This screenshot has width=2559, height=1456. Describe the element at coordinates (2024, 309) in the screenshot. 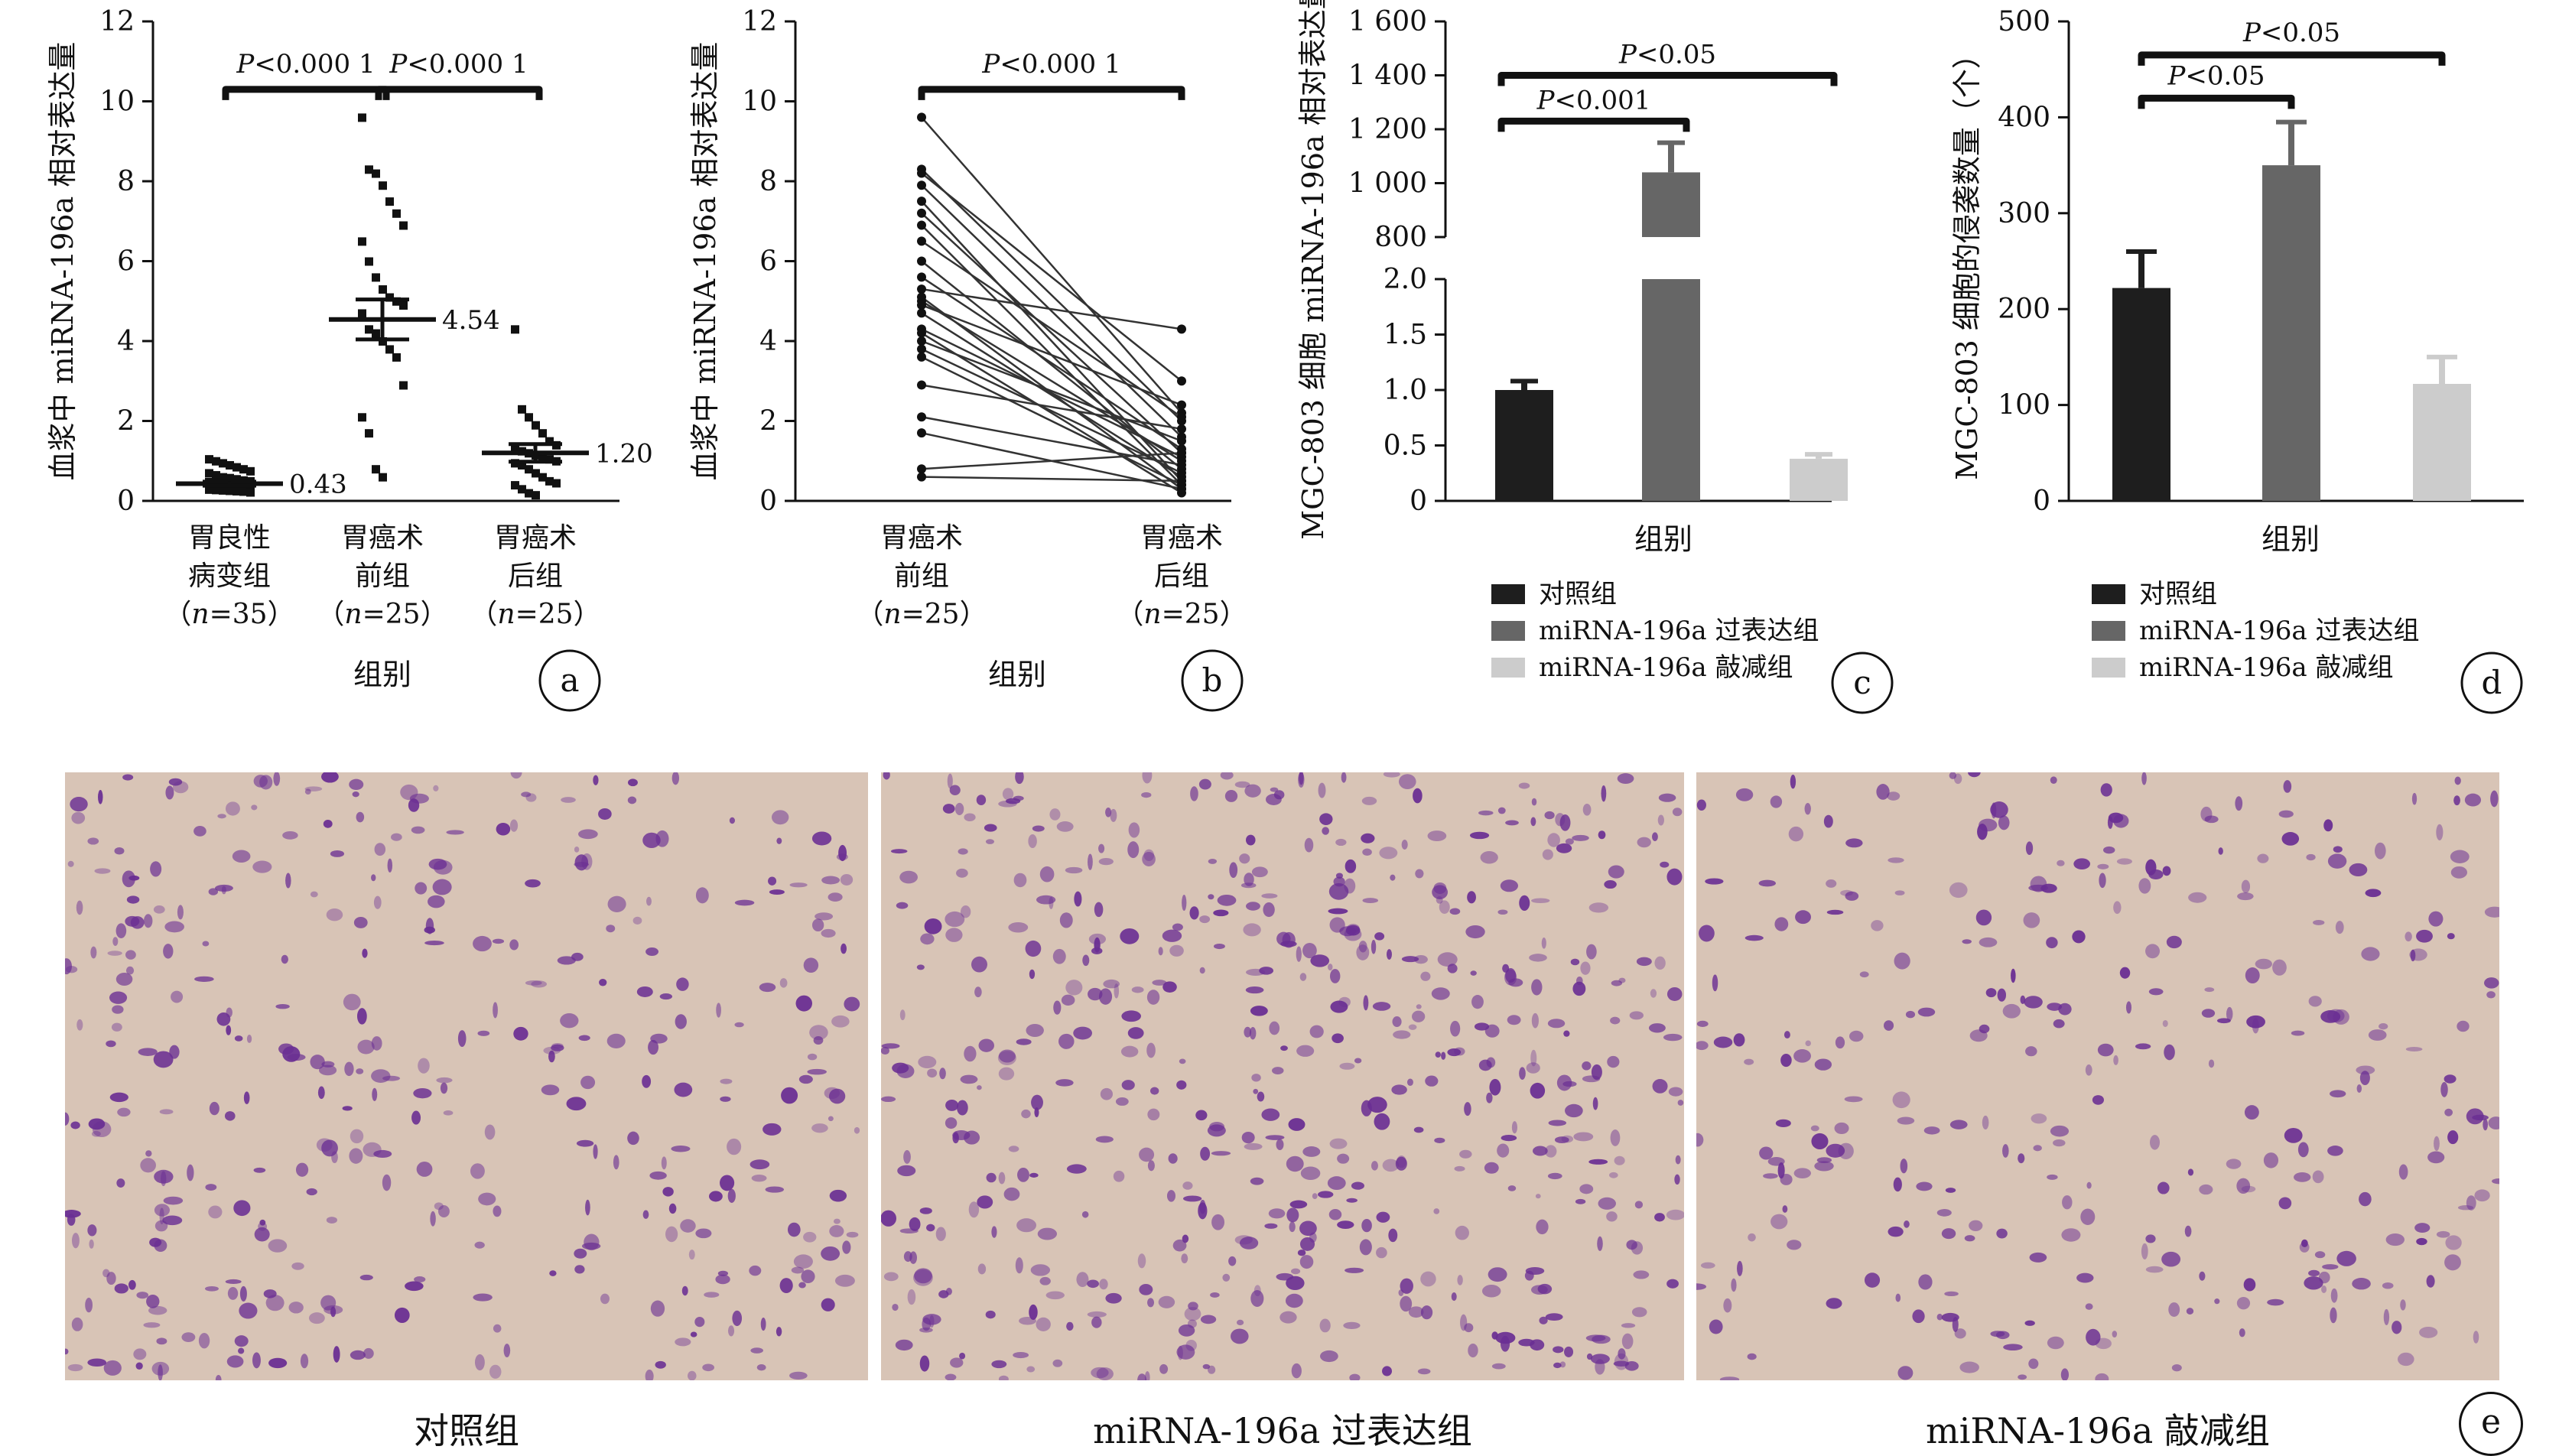

I see `d-y-axis-tick-label: 200` at that location.